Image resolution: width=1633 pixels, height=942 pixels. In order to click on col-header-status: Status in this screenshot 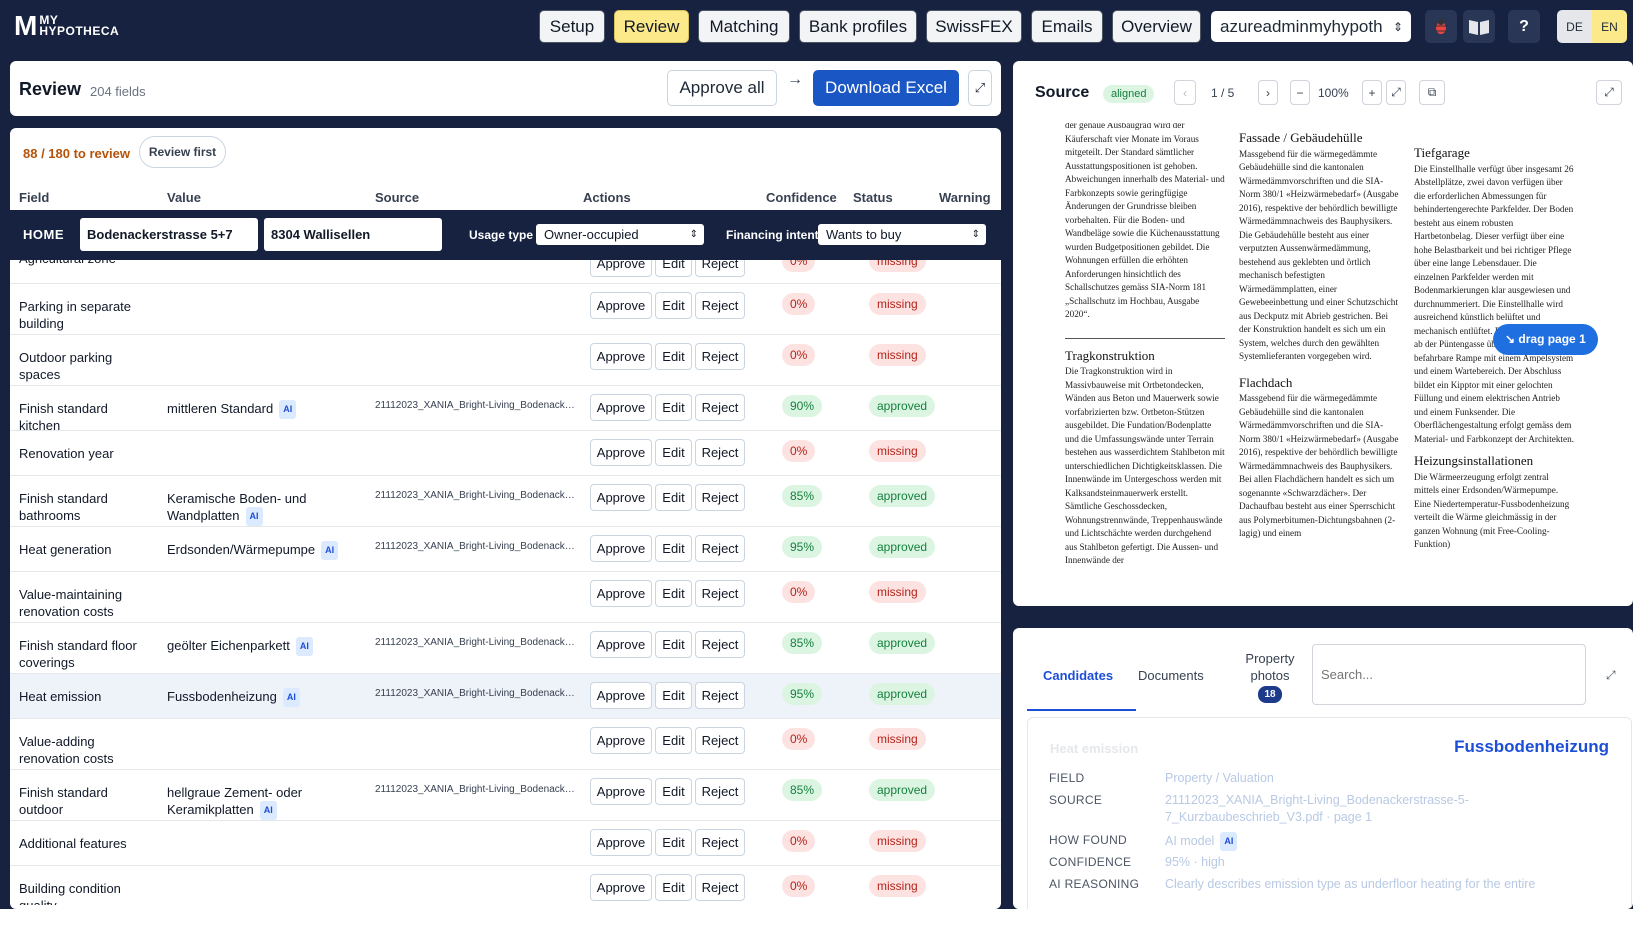, I will do `click(873, 197)`.